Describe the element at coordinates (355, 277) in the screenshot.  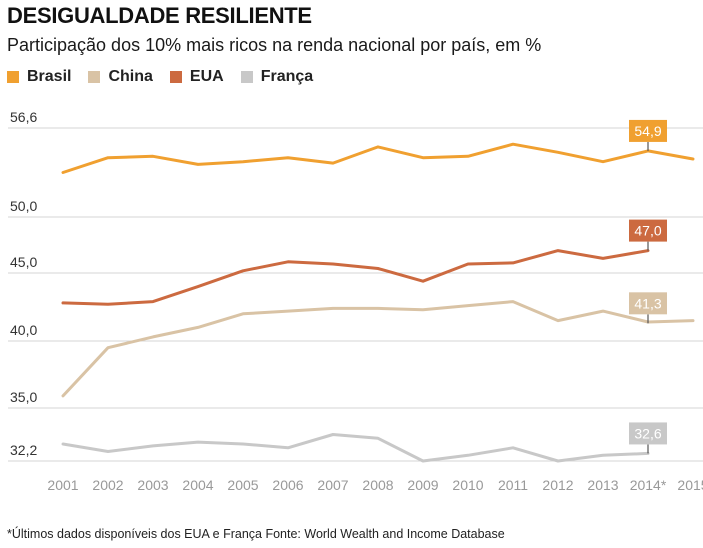
I see `series-line-eua` at that location.